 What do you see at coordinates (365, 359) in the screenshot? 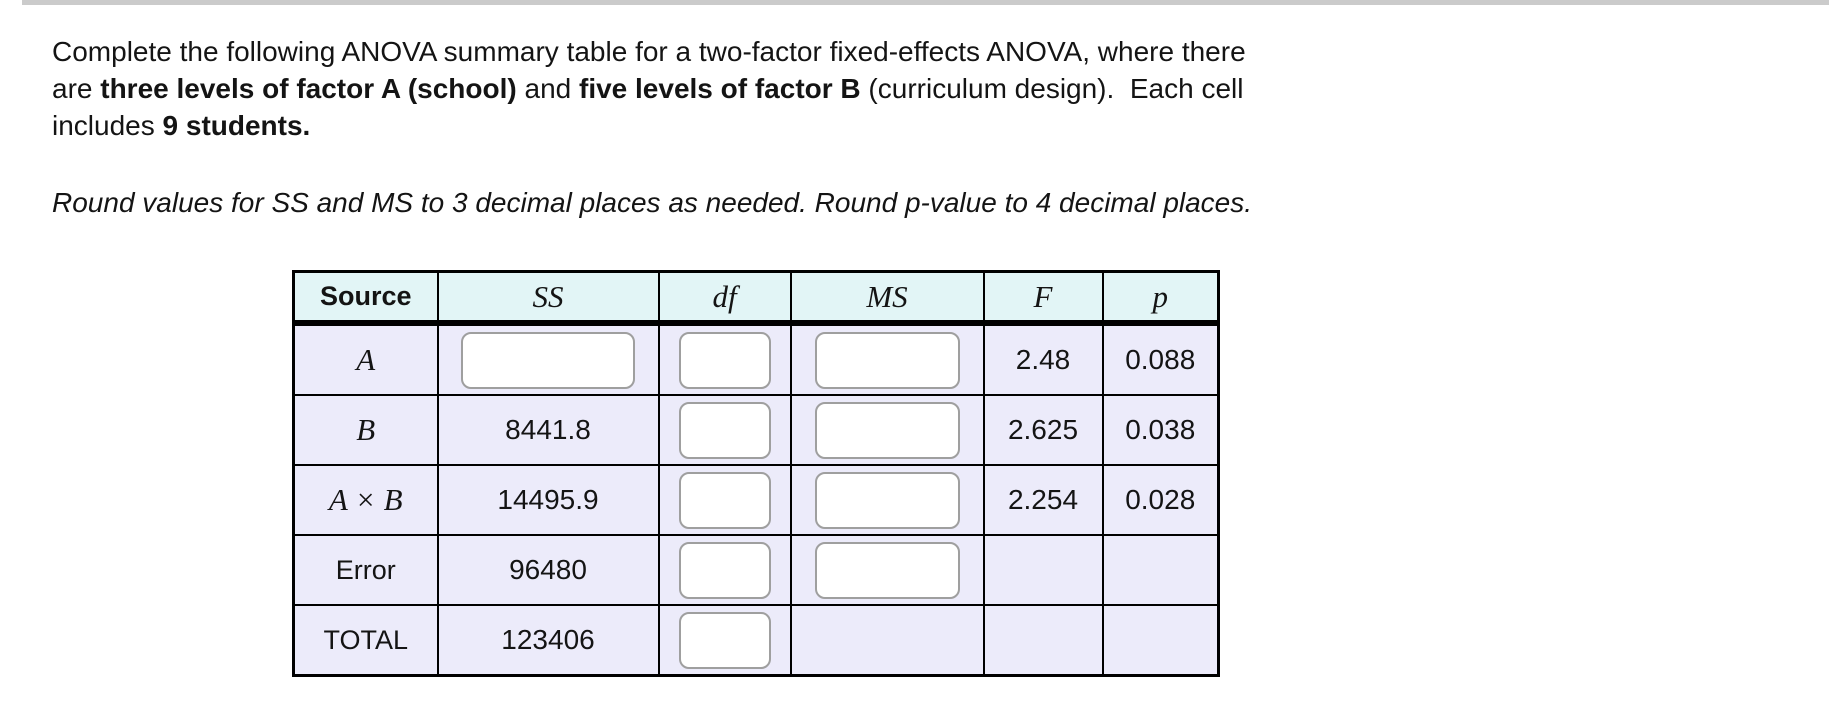
I see `row-label-a: A` at bounding box center [365, 359].